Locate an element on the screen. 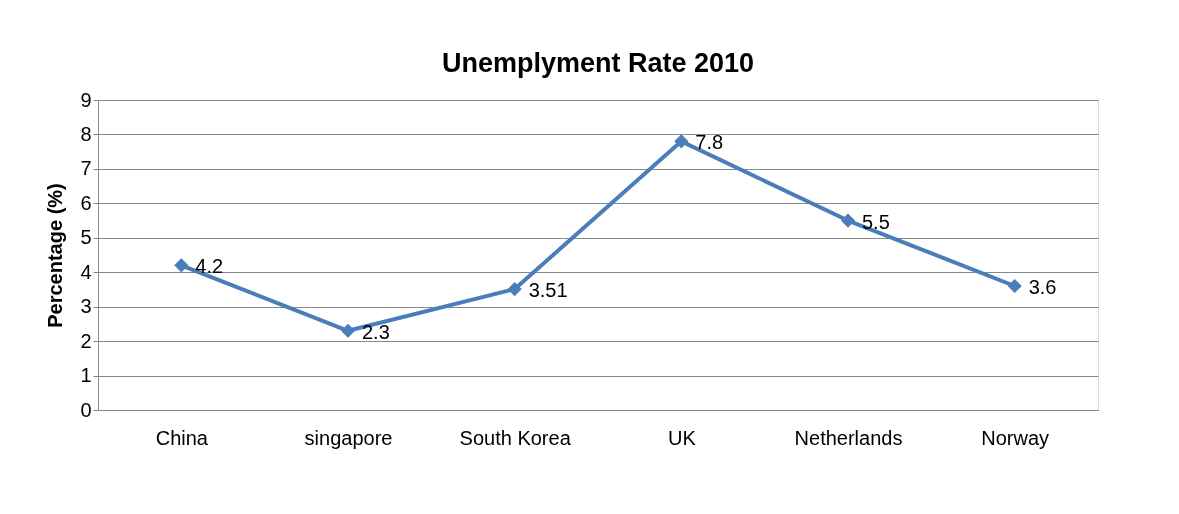 This screenshot has width=1179, height=514. chart-title: Unemplyment Rate 2010 is located at coordinates (598, 63).